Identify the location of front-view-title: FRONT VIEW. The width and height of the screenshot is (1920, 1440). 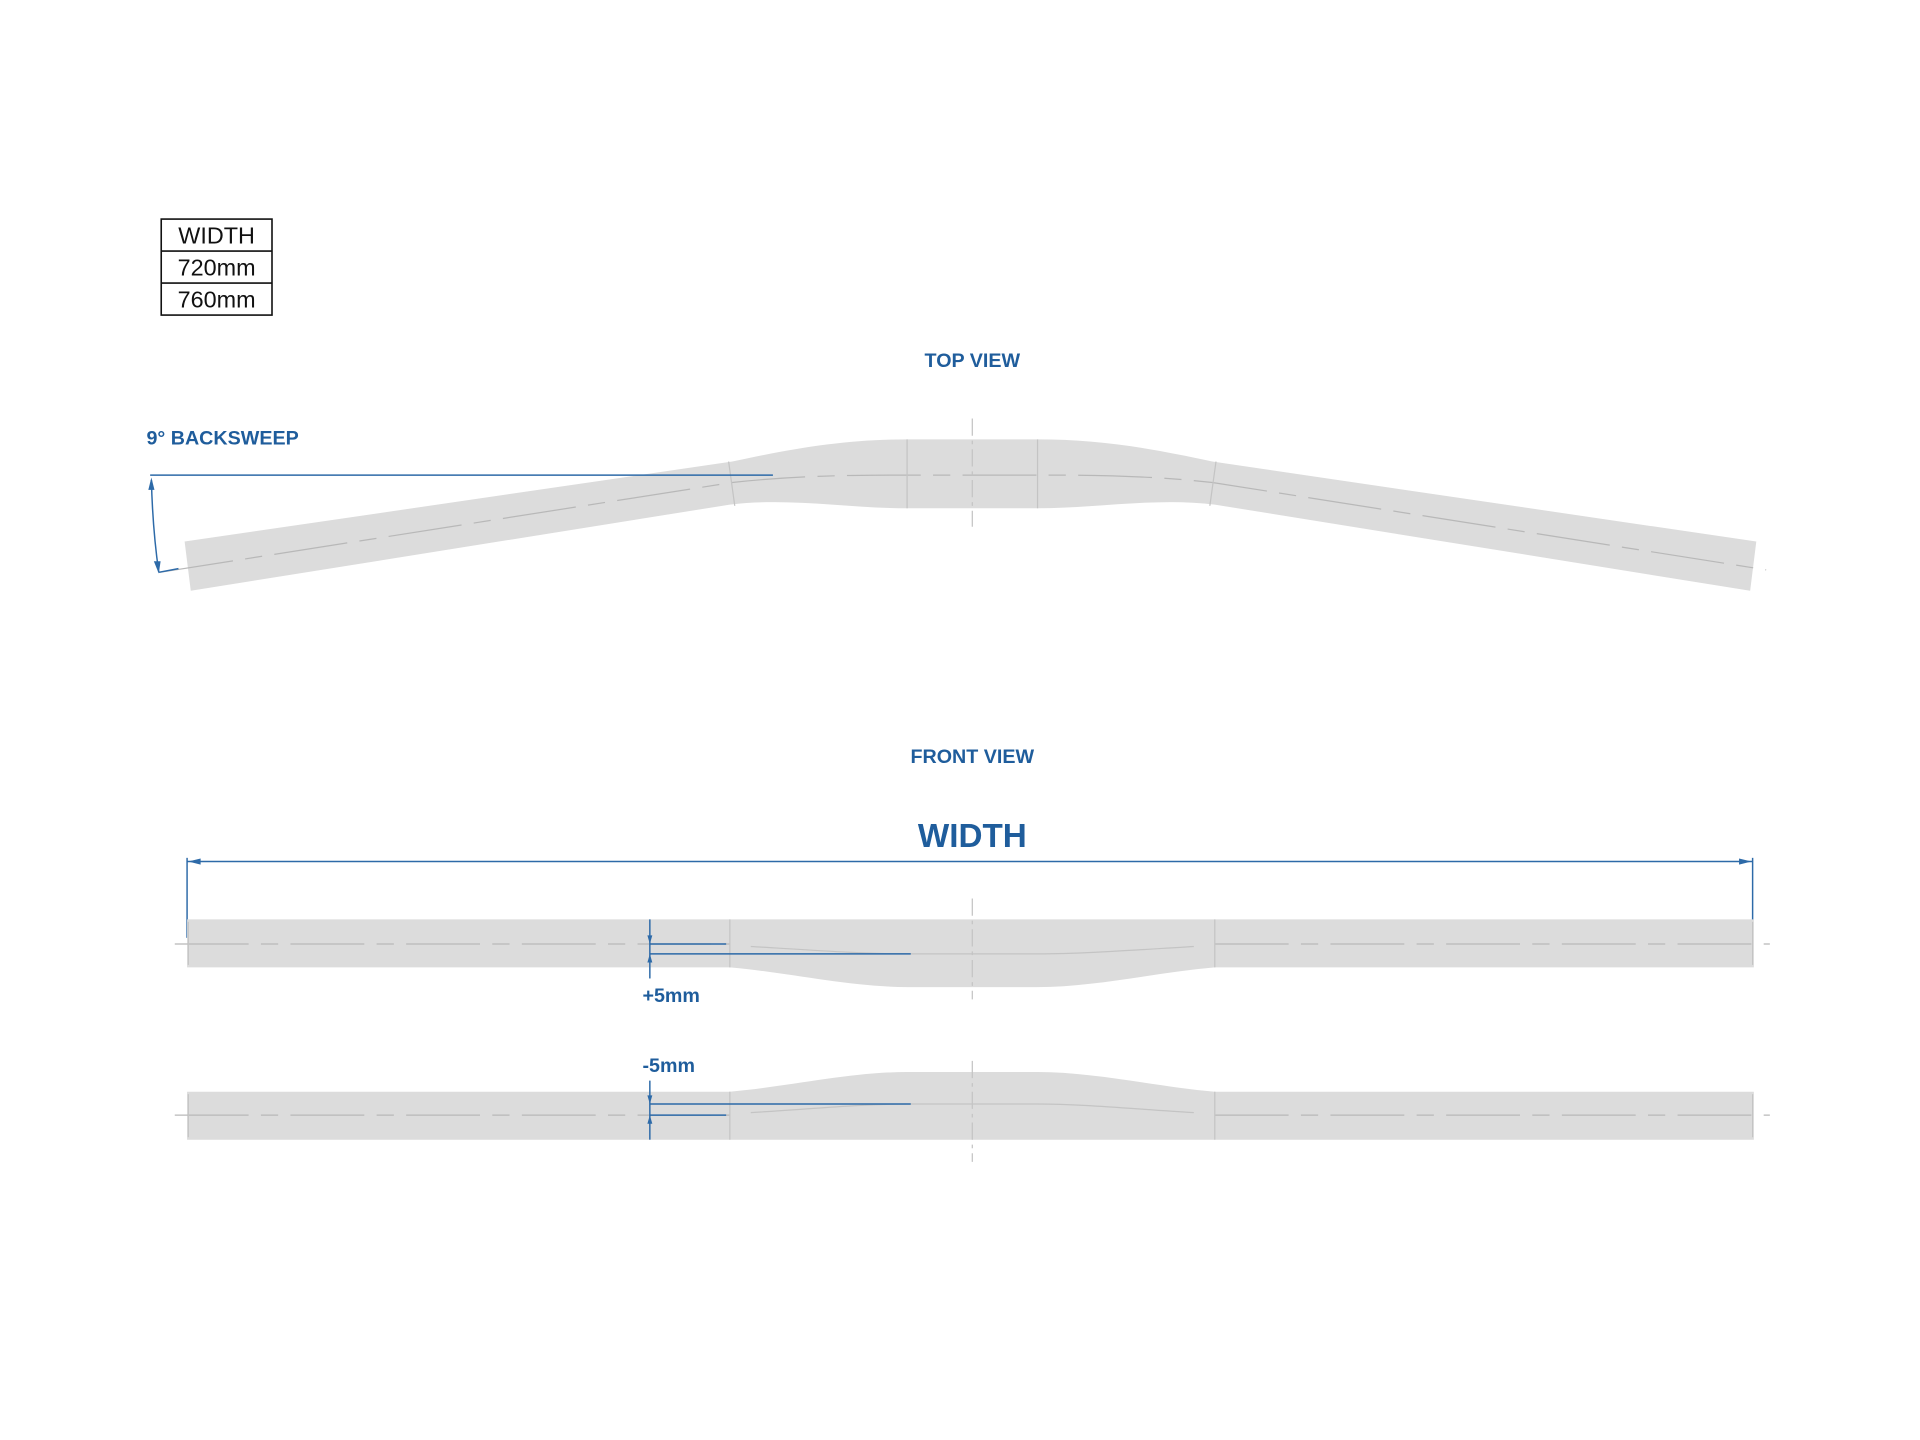
(973, 757).